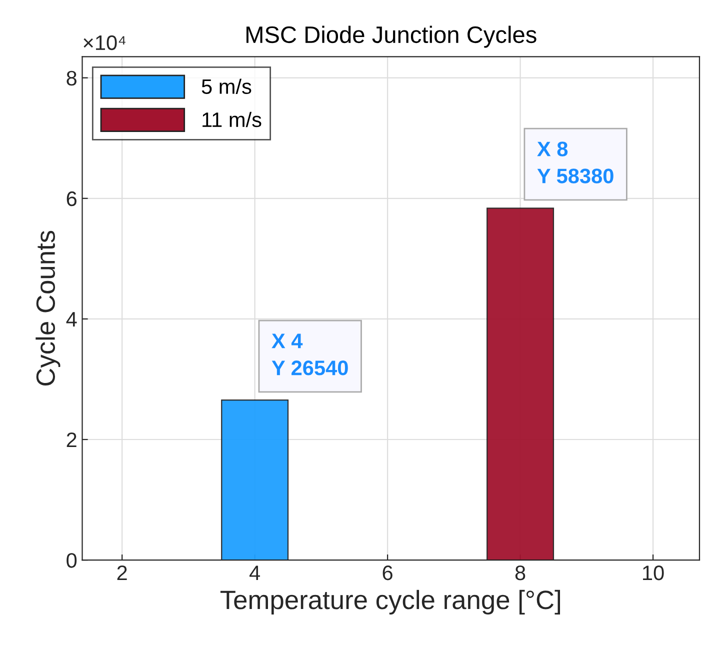  What do you see at coordinates (105, 42) in the screenshot?
I see `text: ×10⁴` at bounding box center [105, 42].